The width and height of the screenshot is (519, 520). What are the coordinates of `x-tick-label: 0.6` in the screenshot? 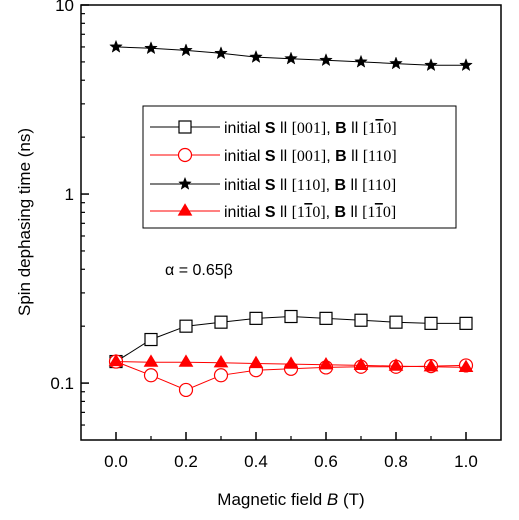 It's located at (326, 461).